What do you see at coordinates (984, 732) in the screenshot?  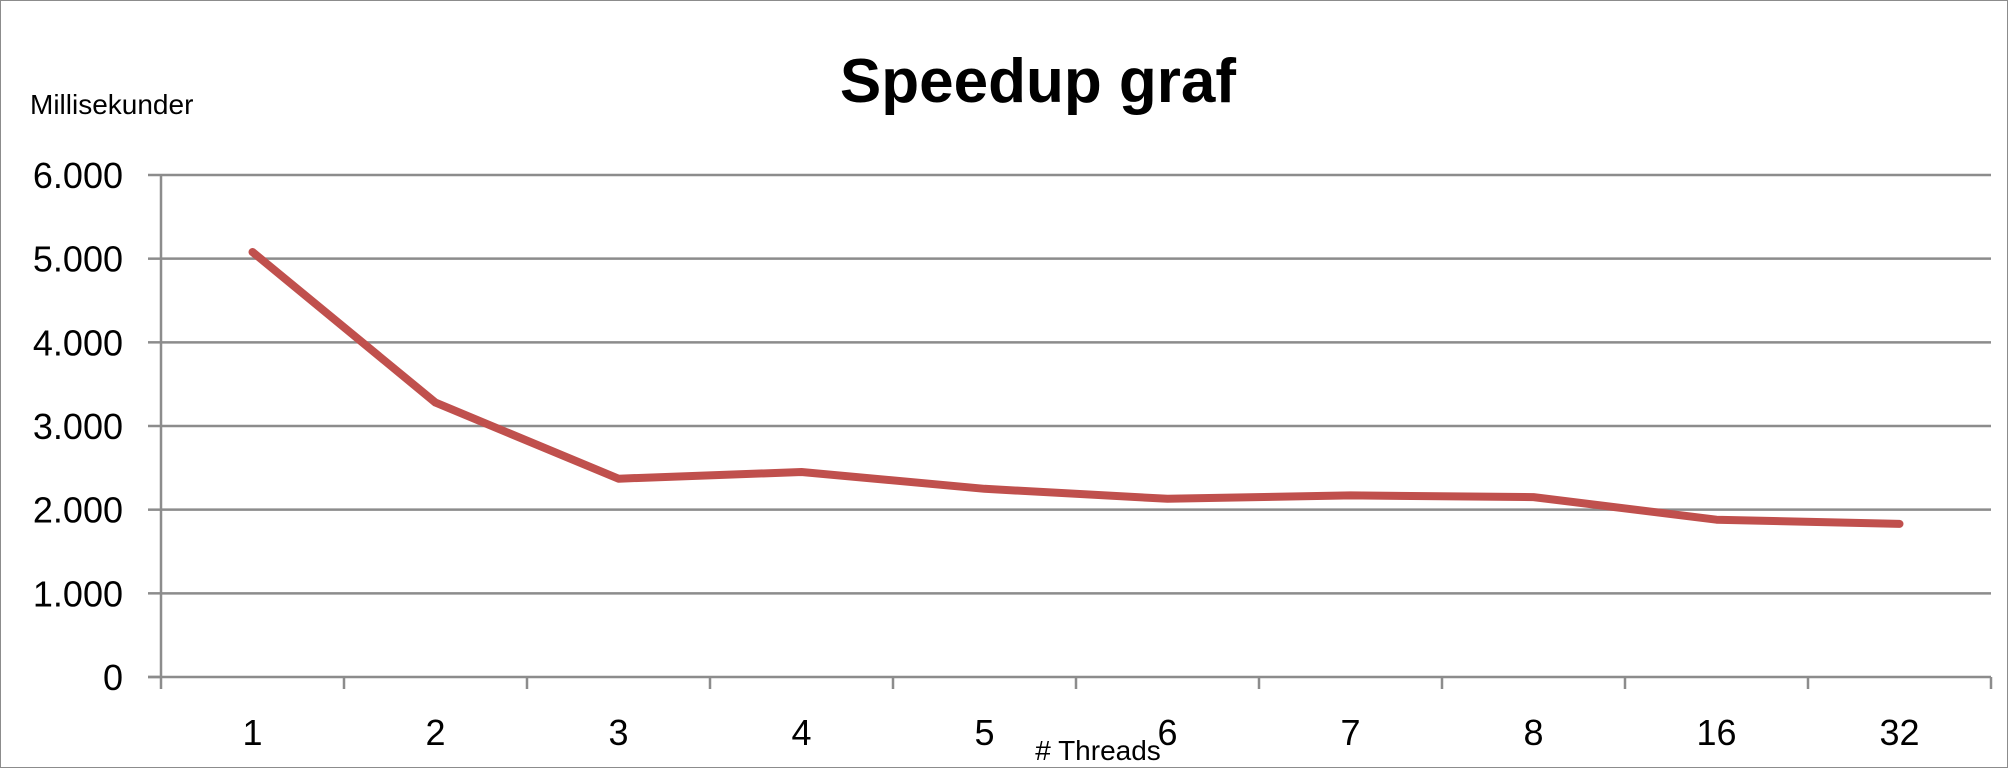 I see `x-tick-label: 5` at bounding box center [984, 732].